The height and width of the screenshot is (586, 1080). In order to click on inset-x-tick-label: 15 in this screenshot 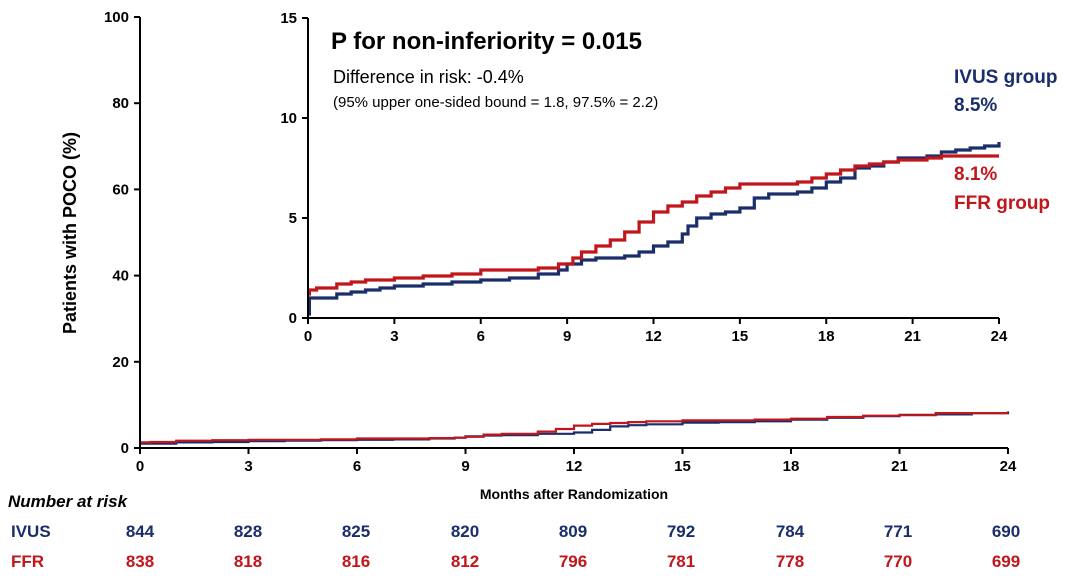, I will do `click(740, 336)`.